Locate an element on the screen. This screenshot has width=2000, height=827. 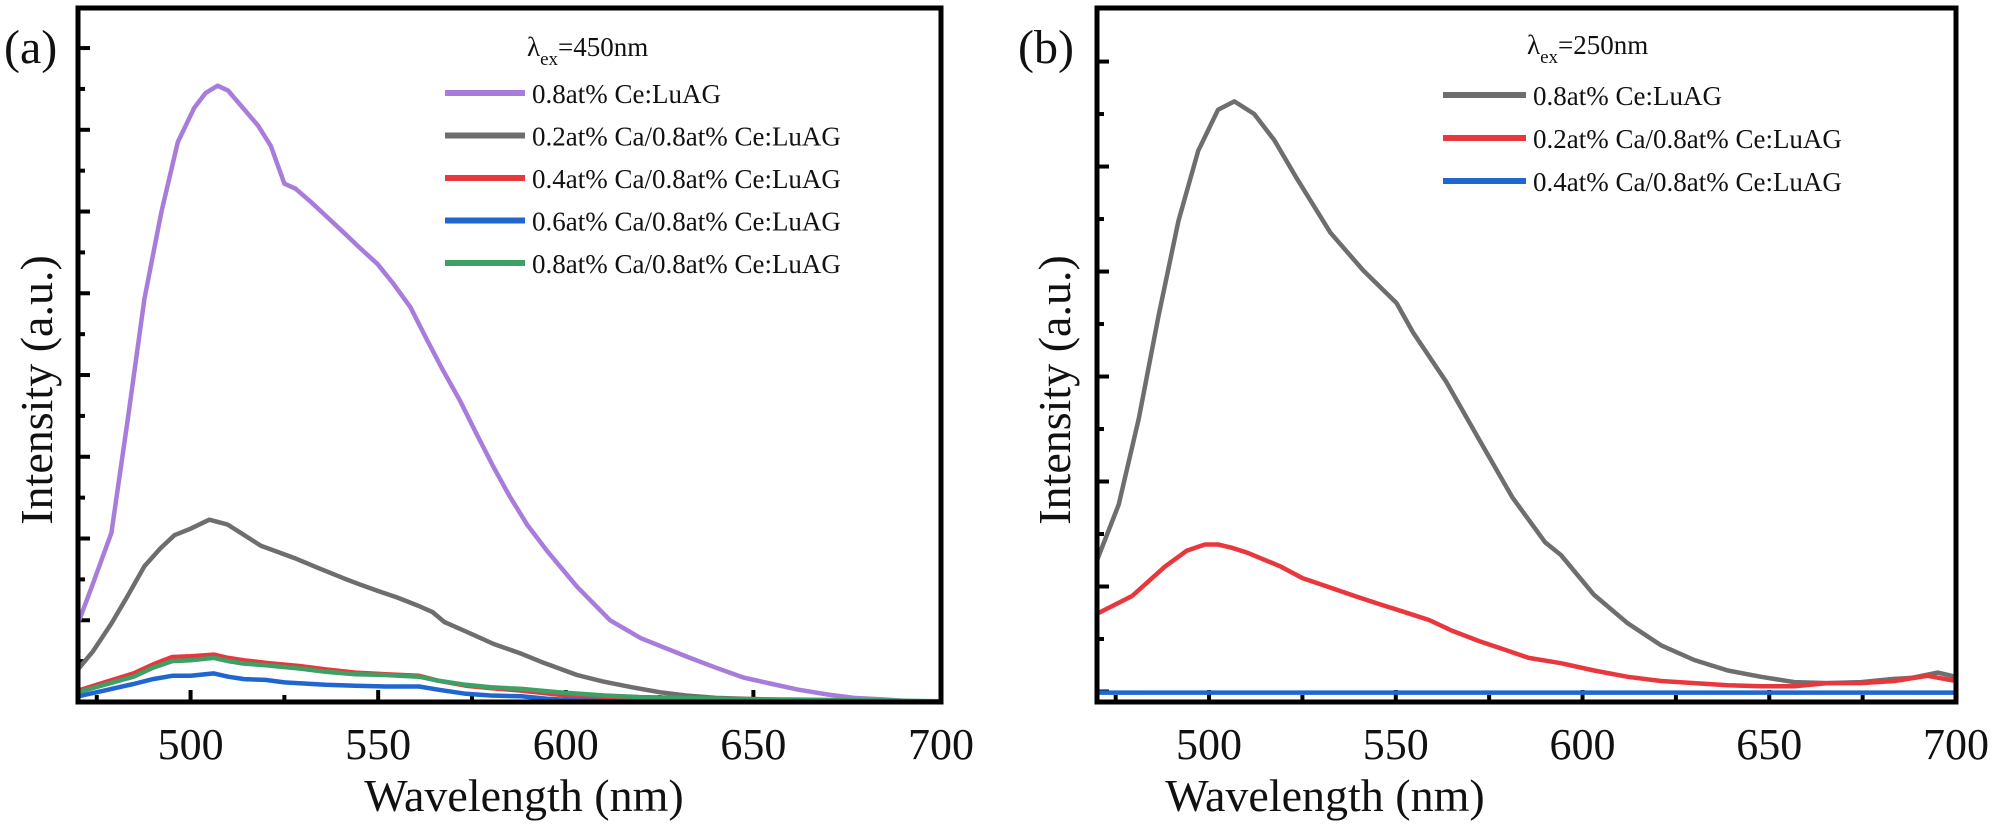
y-axis-label-a: Intensity (a.u.) is located at coordinates (36, 390).